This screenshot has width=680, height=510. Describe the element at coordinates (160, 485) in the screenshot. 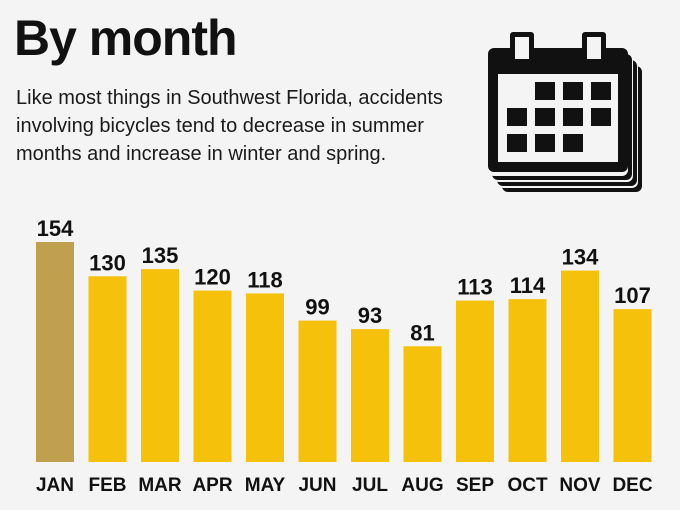

I see `month-tick-label: MAR` at that location.